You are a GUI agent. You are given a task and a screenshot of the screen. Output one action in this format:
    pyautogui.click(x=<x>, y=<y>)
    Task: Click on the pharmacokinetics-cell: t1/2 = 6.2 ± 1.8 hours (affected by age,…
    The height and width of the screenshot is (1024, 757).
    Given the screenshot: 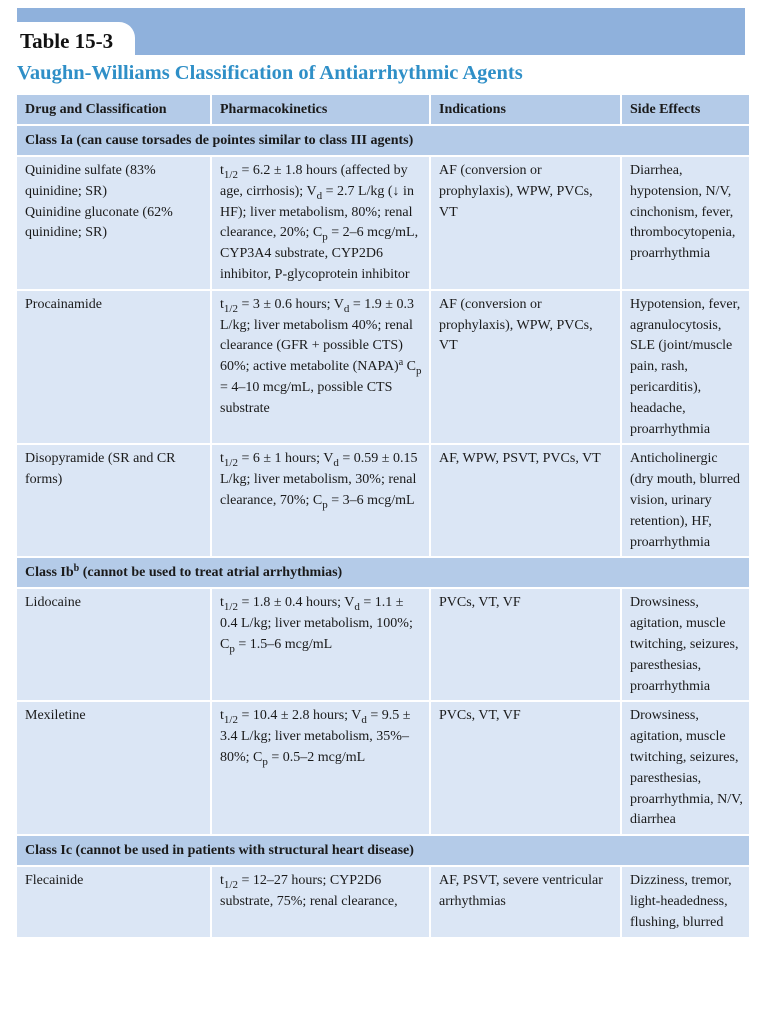 What is the action you would take?
    pyautogui.click(x=320, y=223)
    